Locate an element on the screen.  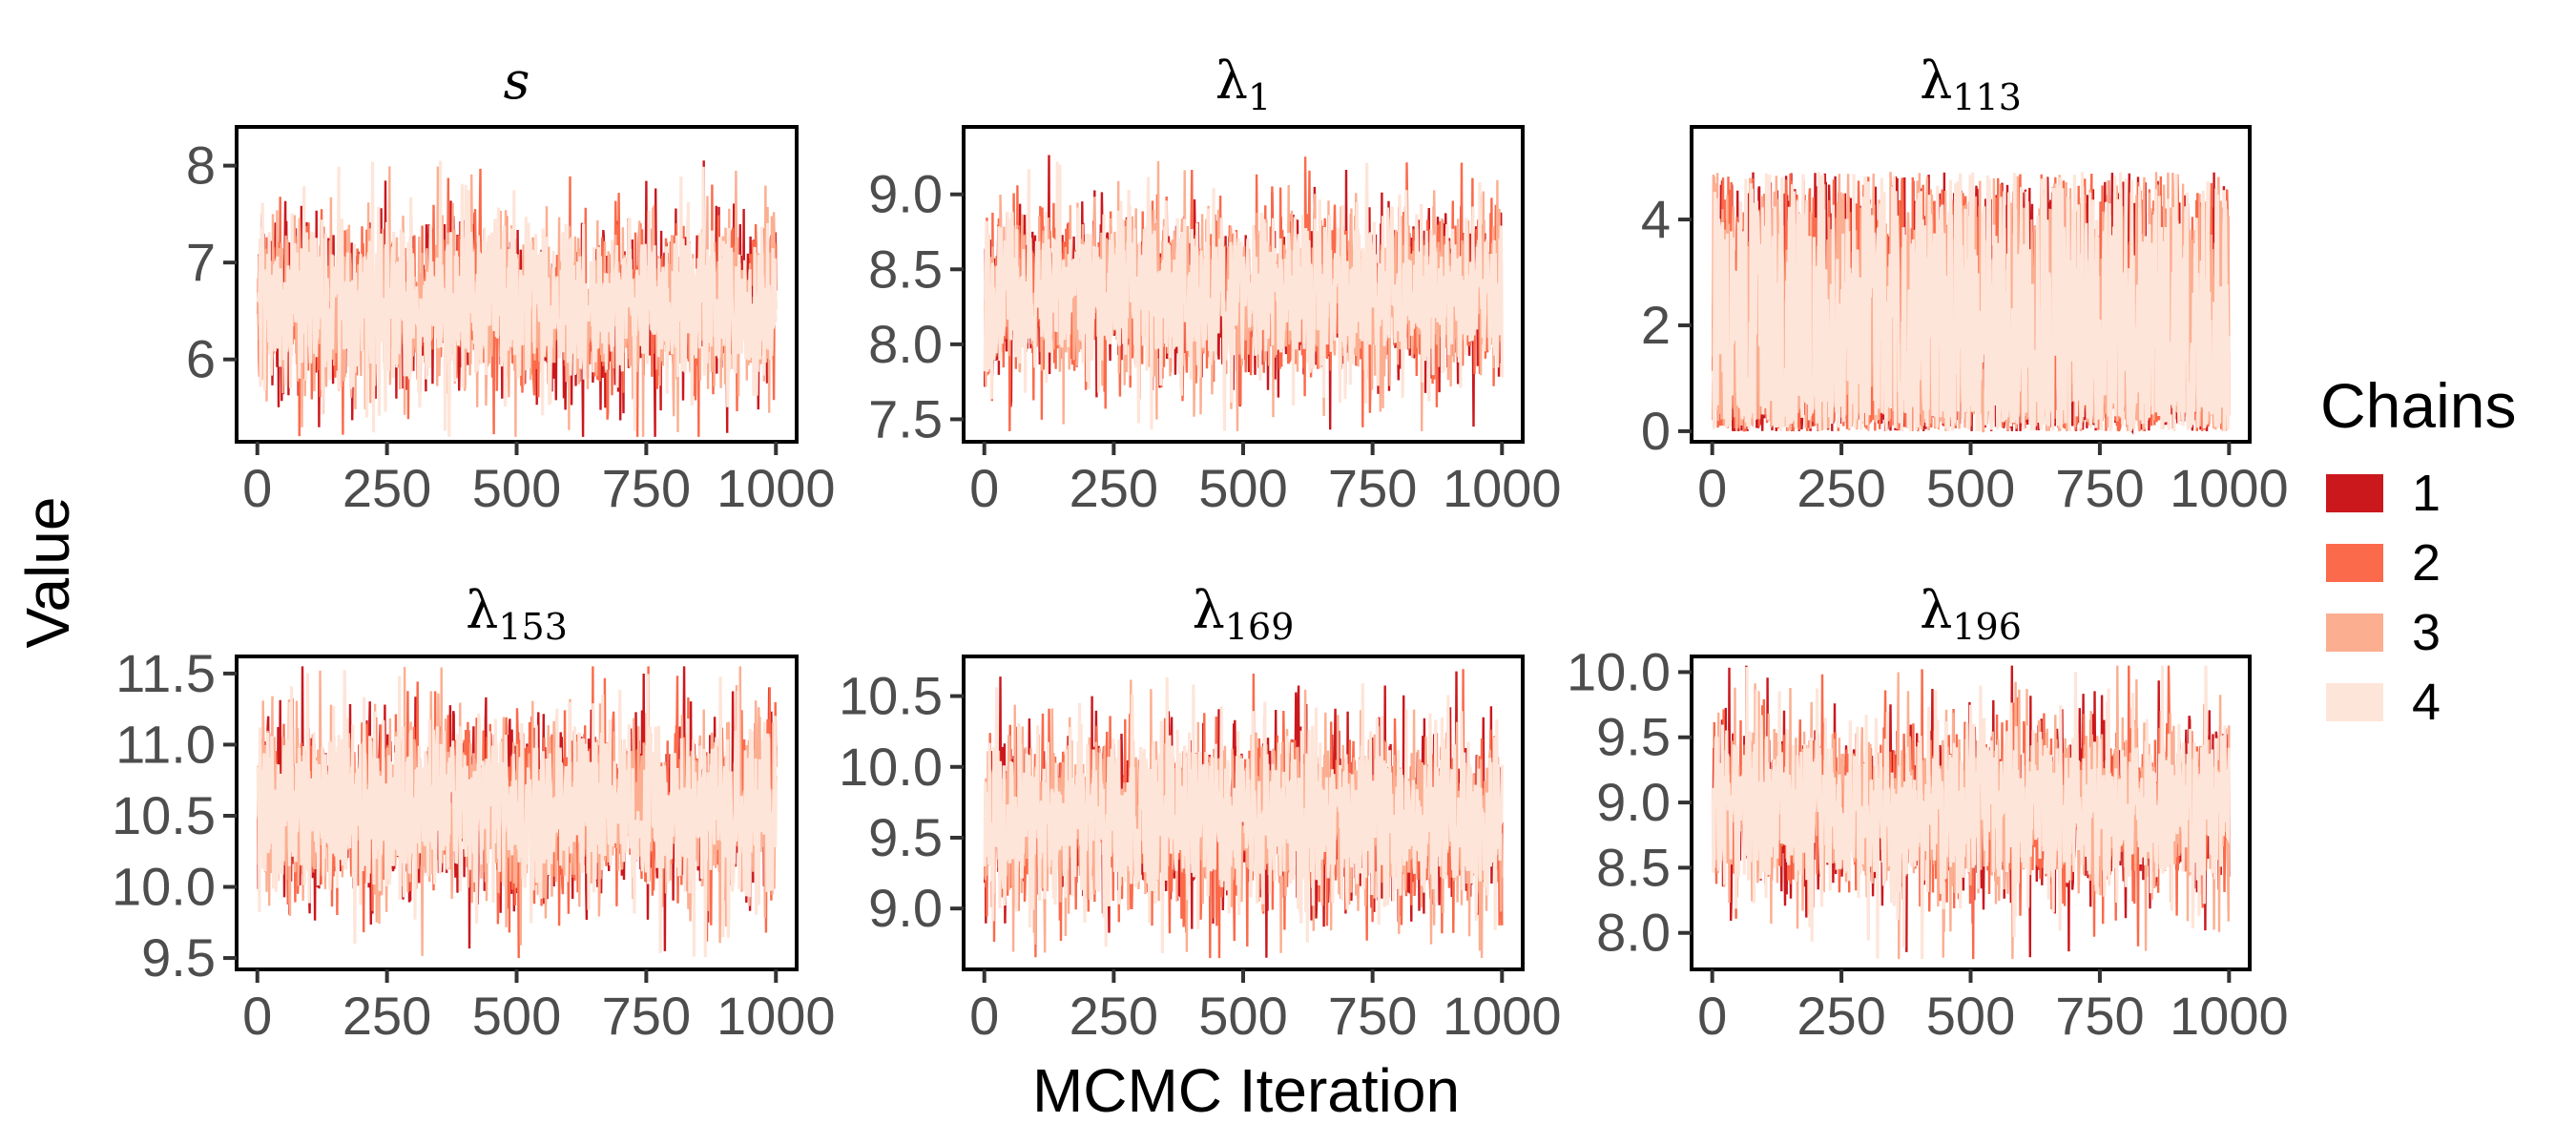
panel-title: λ196 is located at coordinates (1971, 614).